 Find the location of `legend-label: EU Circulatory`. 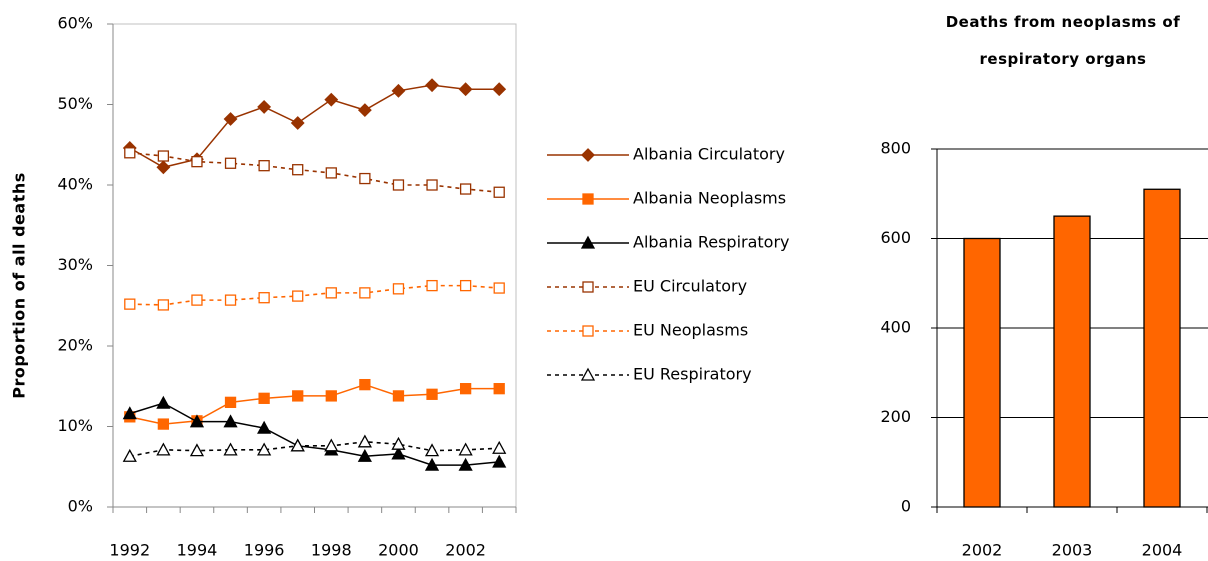

legend-label: EU Circulatory is located at coordinates (690, 286).